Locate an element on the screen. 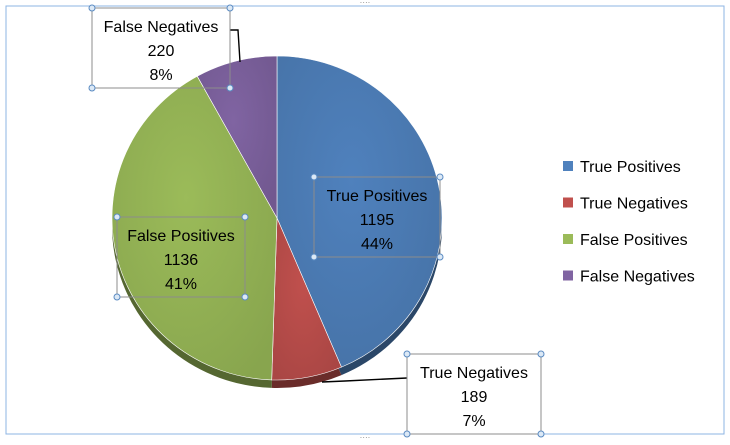 The width and height of the screenshot is (730, 445). data-label-name: False Positives is located at coordinates (181, 236).